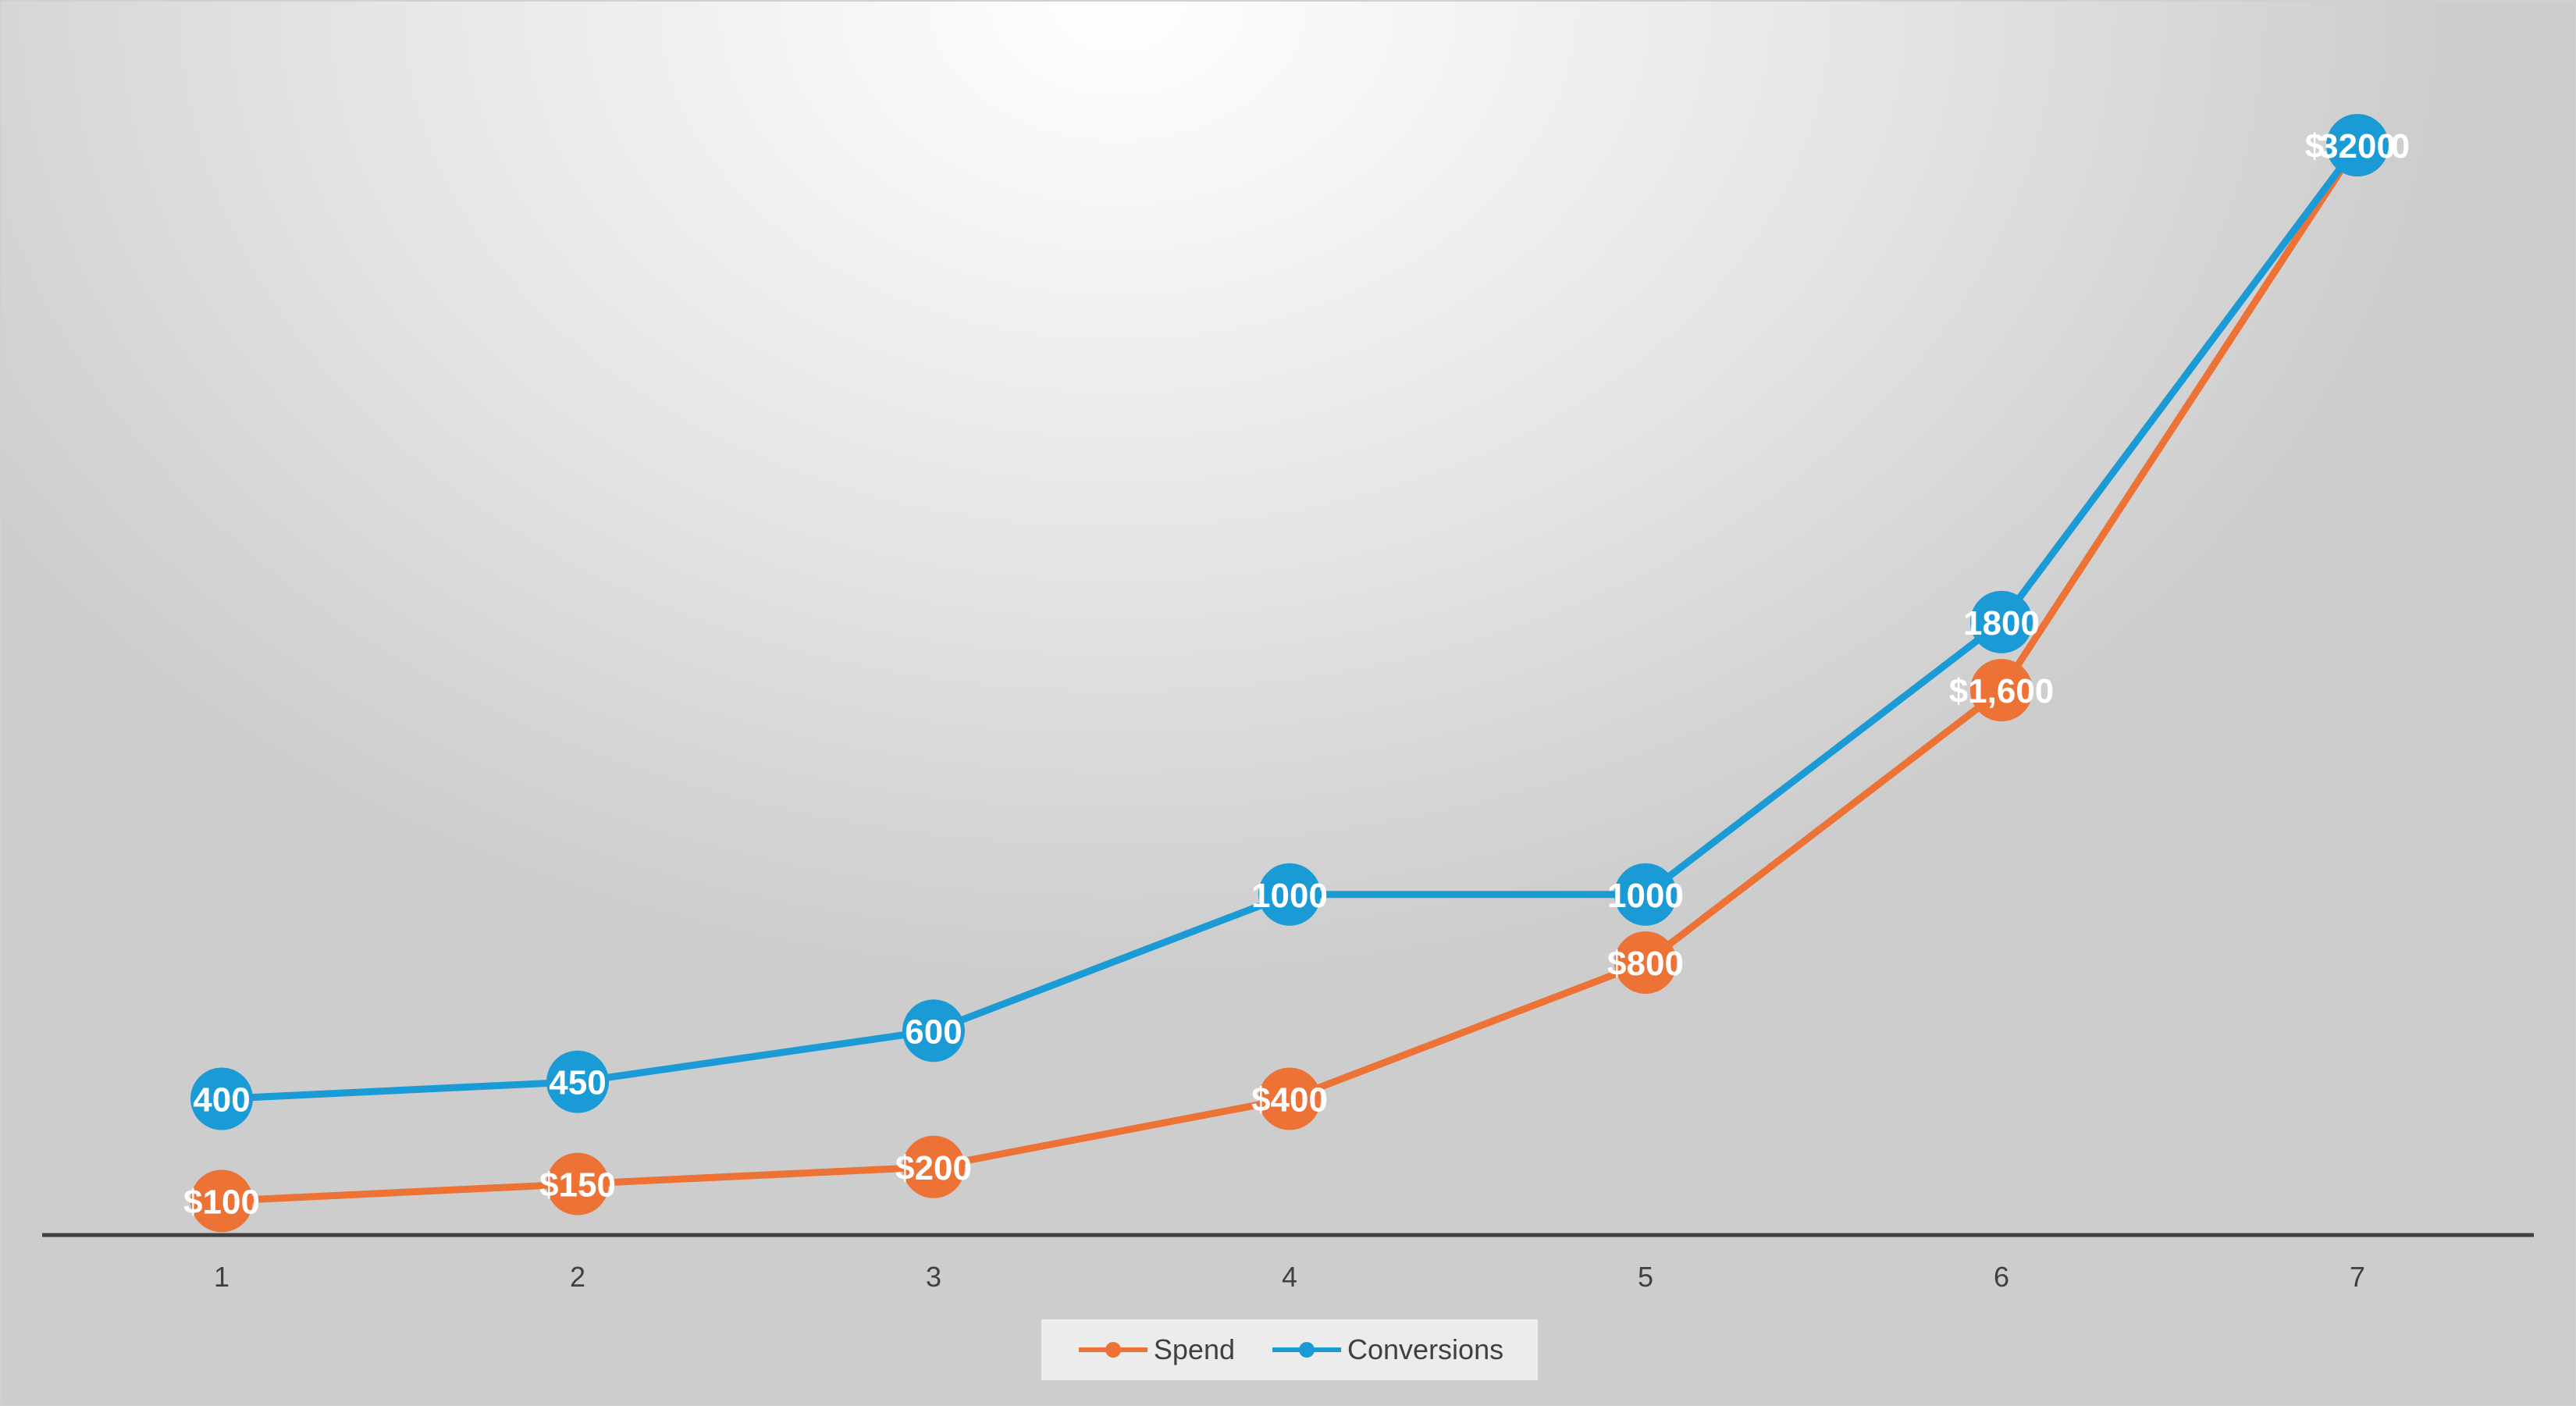  Describe the element at coordinates (1645, 1277) in the screenshot. I see `x-tick-label: 5` at that location.